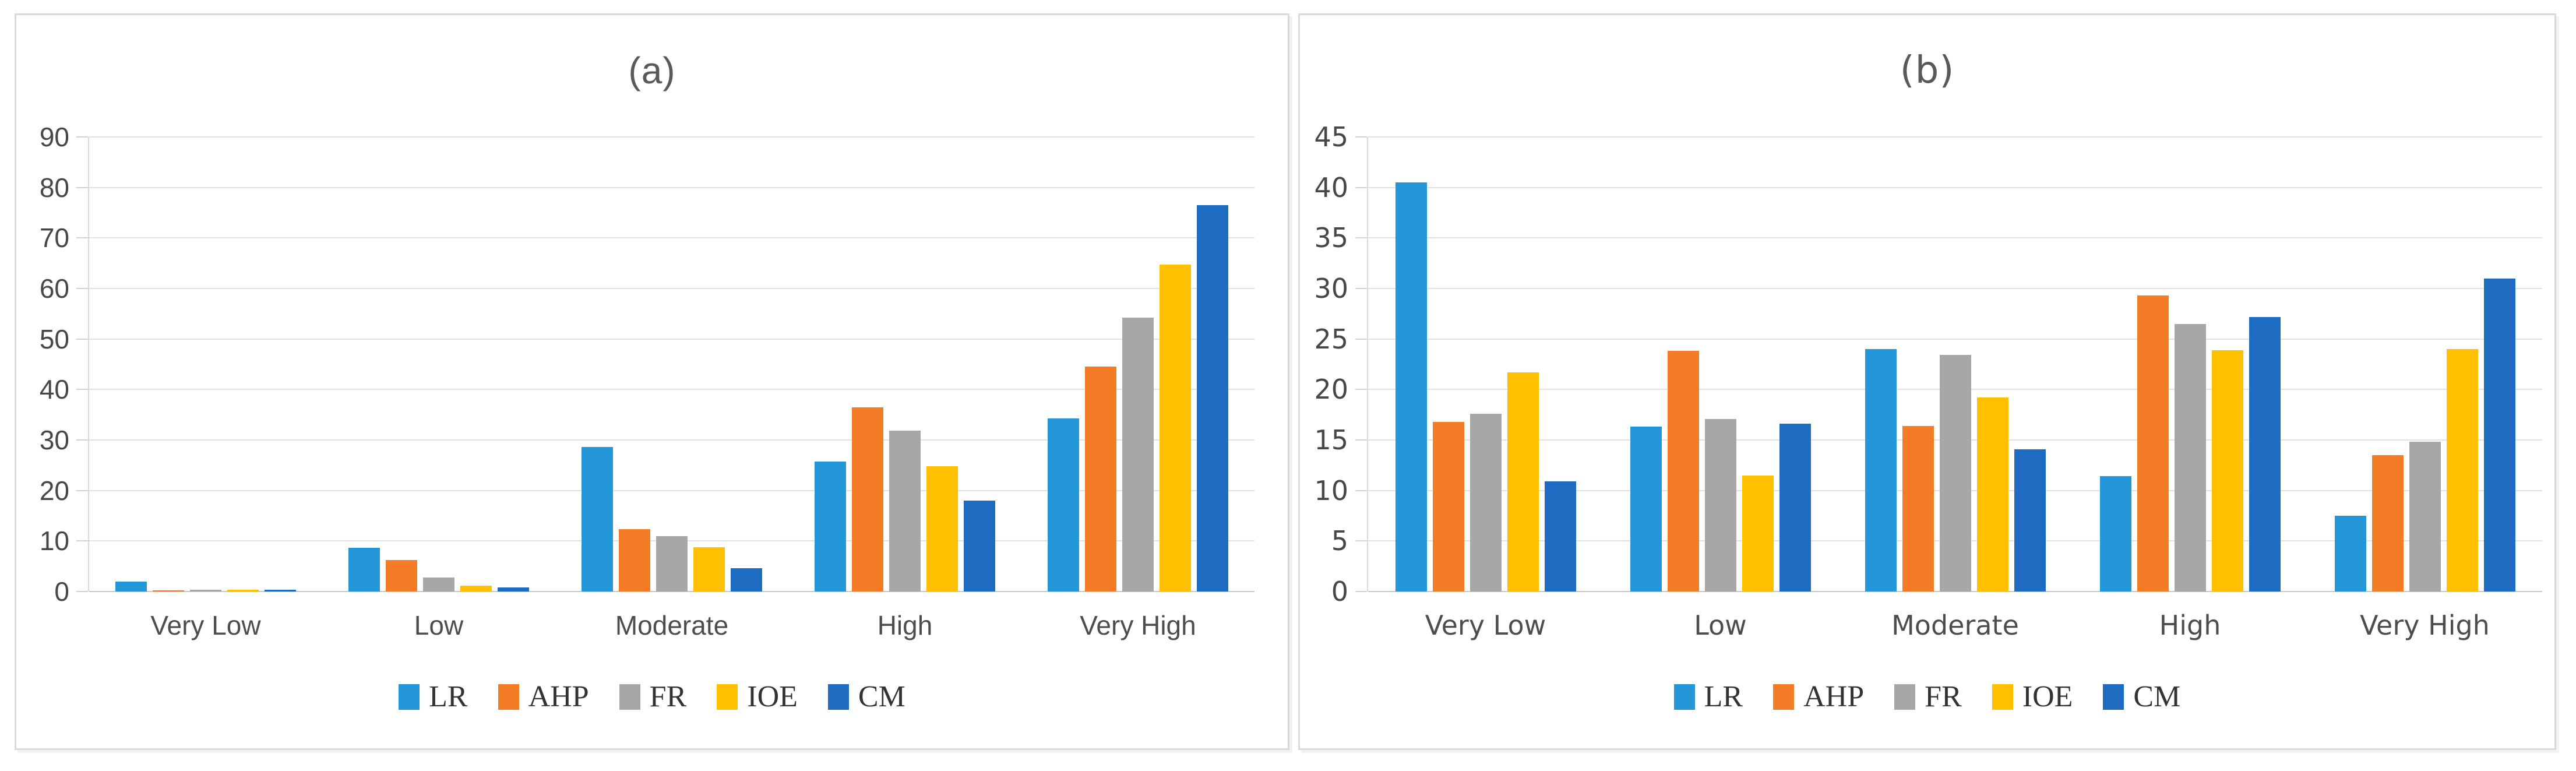 This screenshot has height=771, width=2576. Describe the element at coordinates (54, 137) in the screenshot. I see `y-axis-tick-label: 90` at that location.